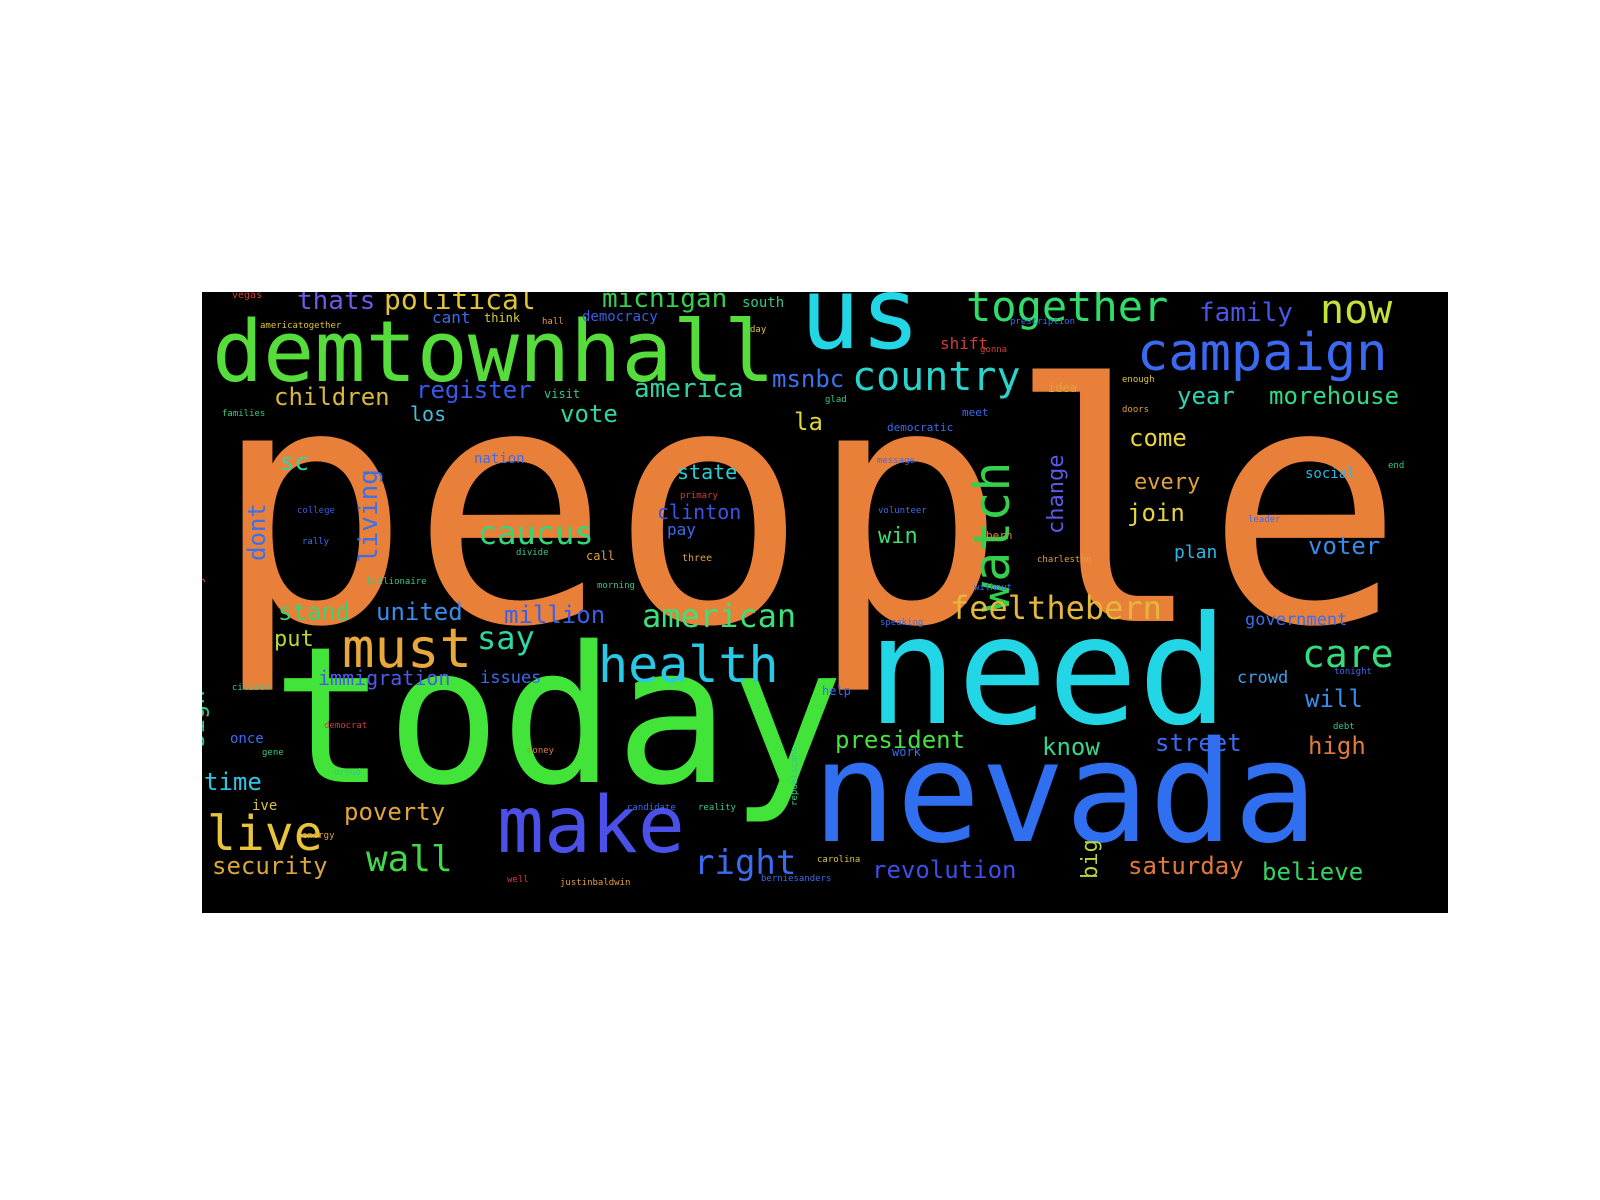 The image size is (1600, 1200). What do you see at coordinates (384, 678) in the screenshot?
I see `word-immigration: immigration` at bounding box center [384, 678].